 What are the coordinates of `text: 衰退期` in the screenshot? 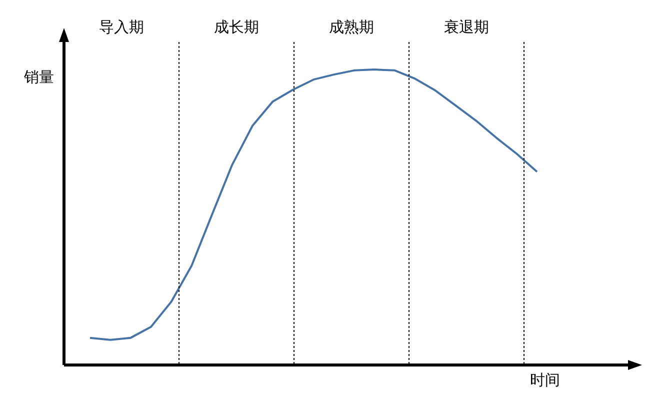 It's located at (466, 27).